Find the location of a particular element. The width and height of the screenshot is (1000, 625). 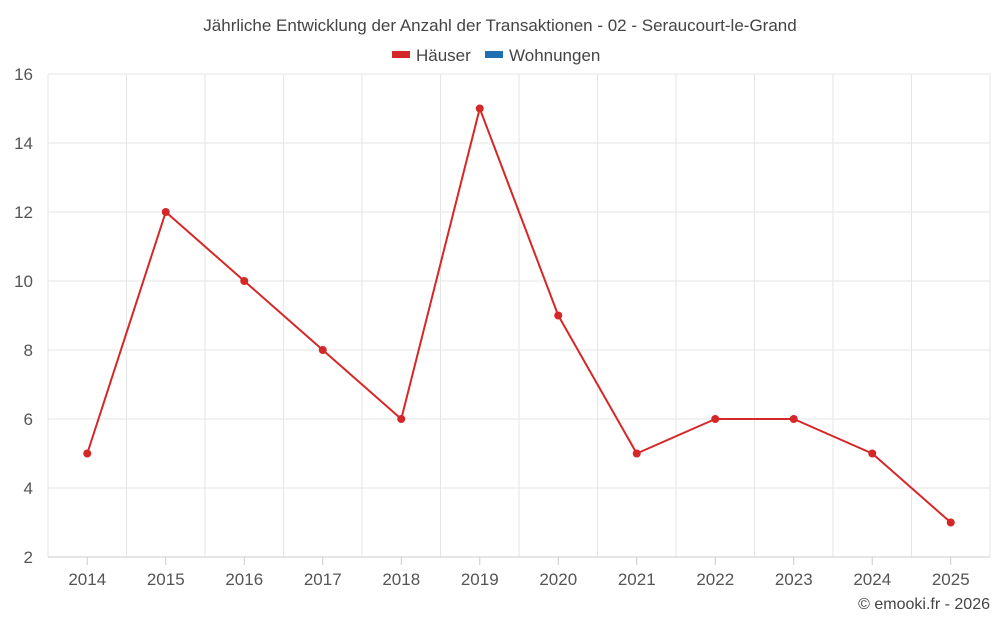

x-tick-label: 2023 is located at coordinates (794, 579).